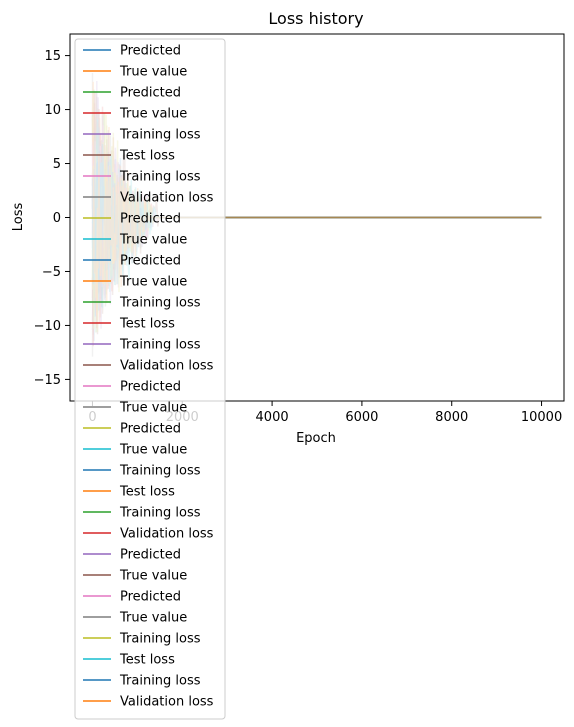  What do you see at coordinates (52, 110) in the screenshot?
I see `y-tick-label: 10` at bounding box center [52, 110].